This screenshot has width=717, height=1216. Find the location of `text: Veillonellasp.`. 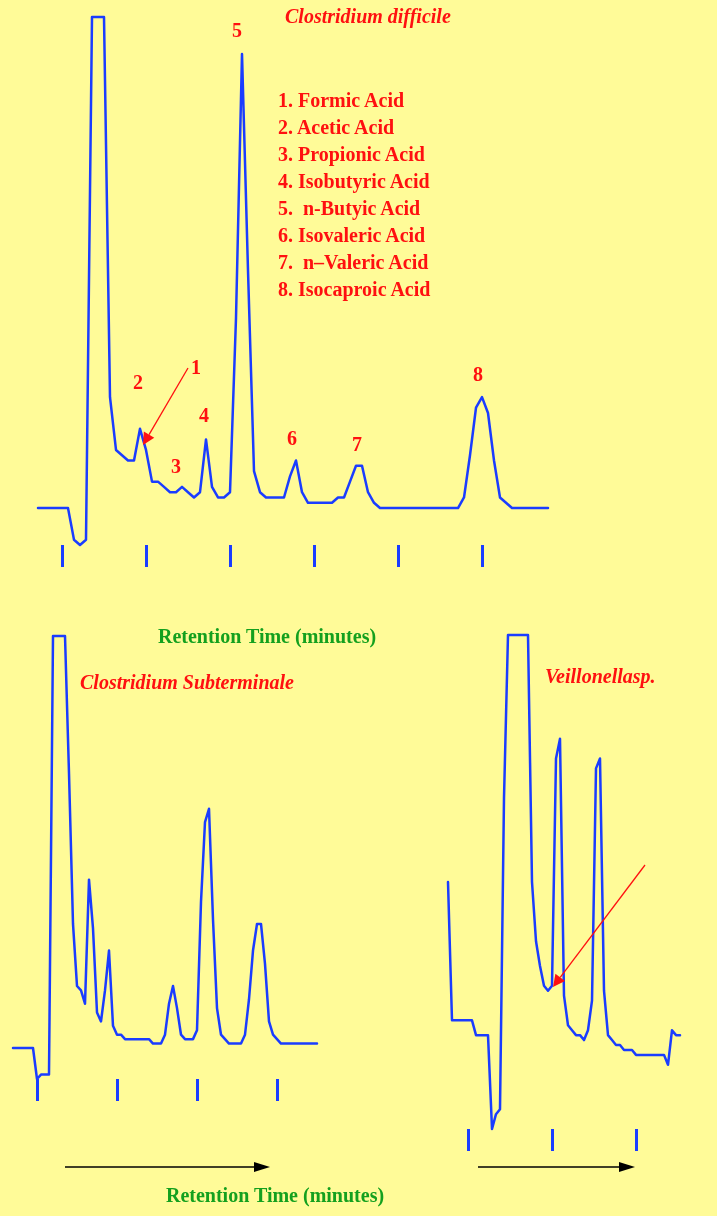

text: Veillonellasp. is located at coordinates (600, 676).